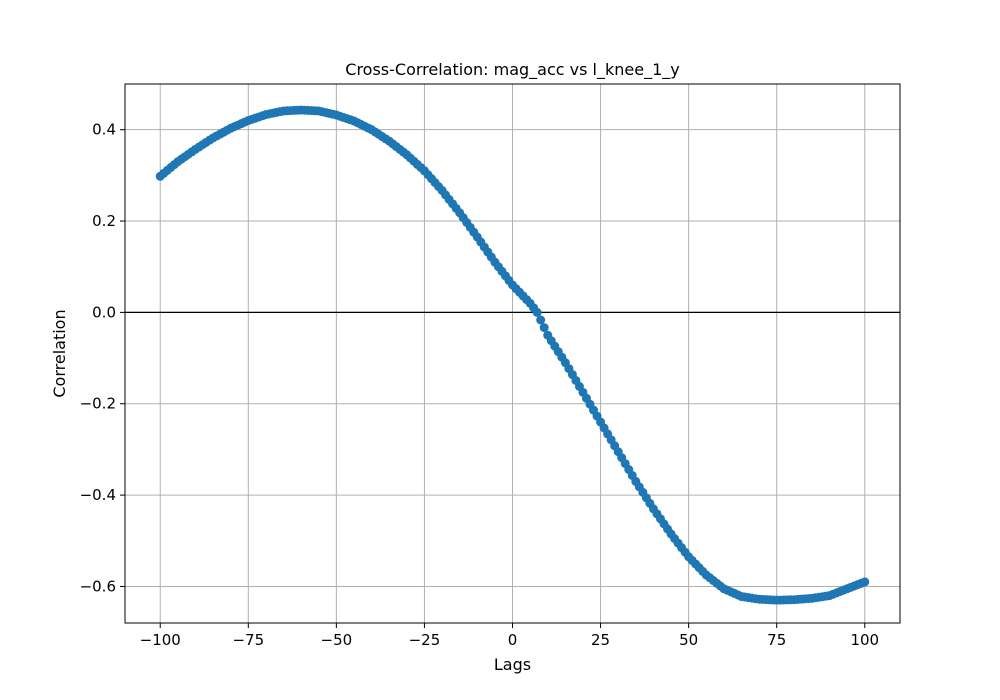 The width and height of the screenshot is (1000, 700). I want to click on y-tick-label: 0.4, so click(104, 130).